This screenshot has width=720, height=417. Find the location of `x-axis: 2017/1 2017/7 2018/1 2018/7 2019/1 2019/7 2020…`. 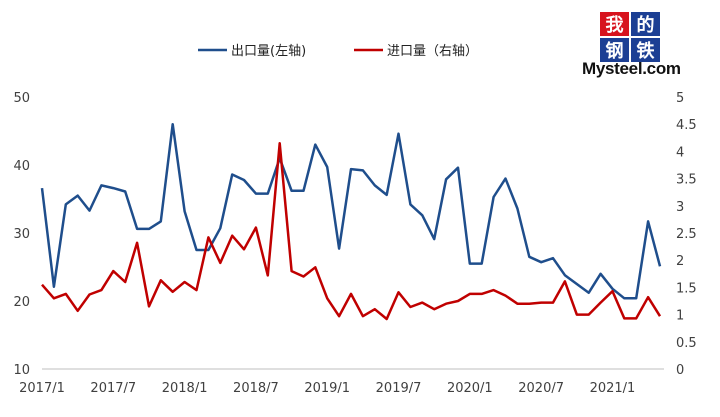

x-axis: 2017/1 2017/7 2018/1 2018/7 2019/1 2019/7 2020… is located at coordinates (327, 388).